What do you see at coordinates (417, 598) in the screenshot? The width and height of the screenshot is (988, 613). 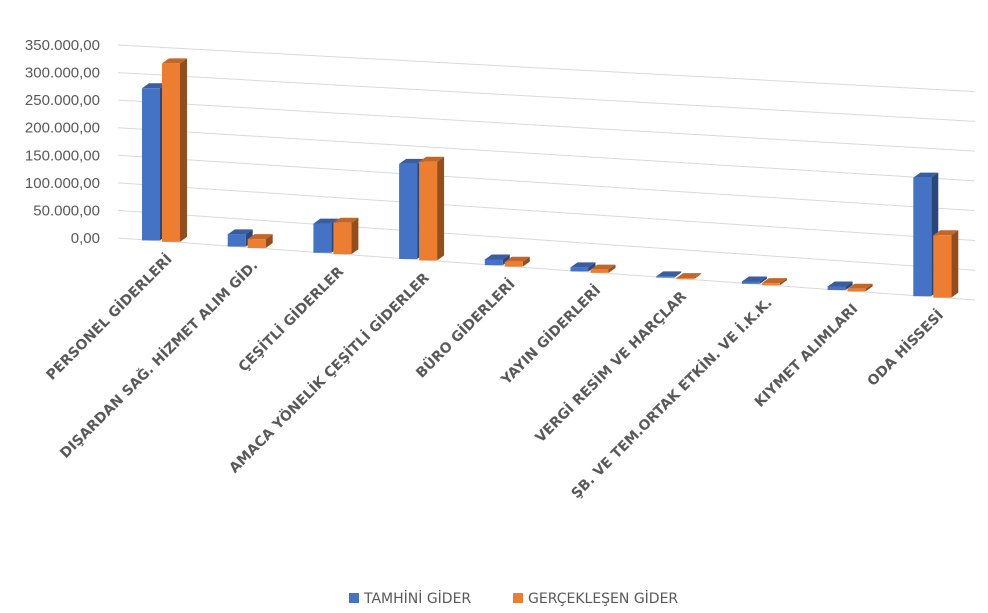 I see `legend-label-tamhini: TAMHİNİ GİDER` at bounding box center [417, 598].